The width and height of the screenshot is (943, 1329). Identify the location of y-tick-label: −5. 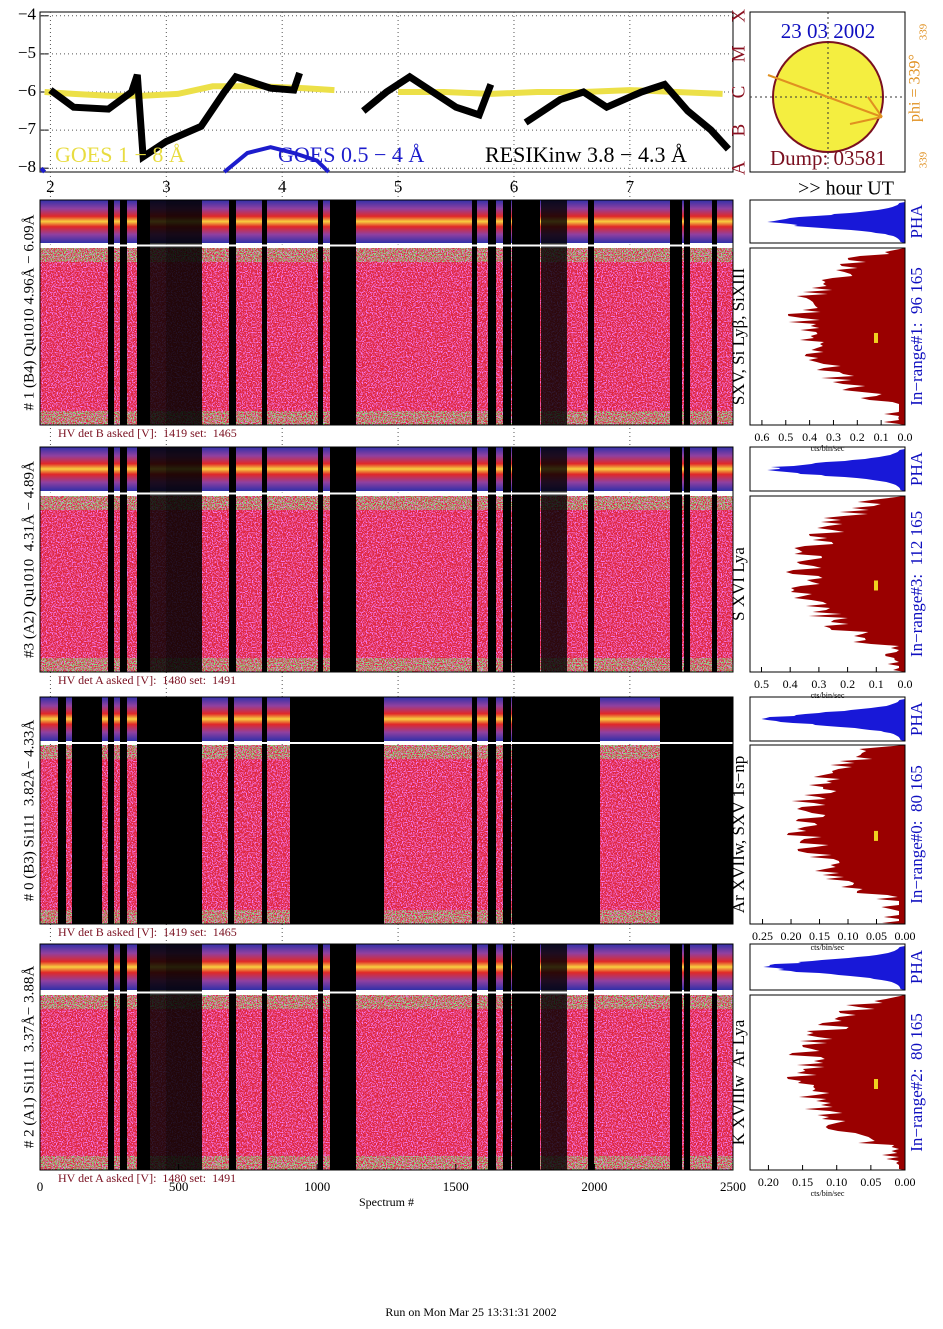
(27, 52).